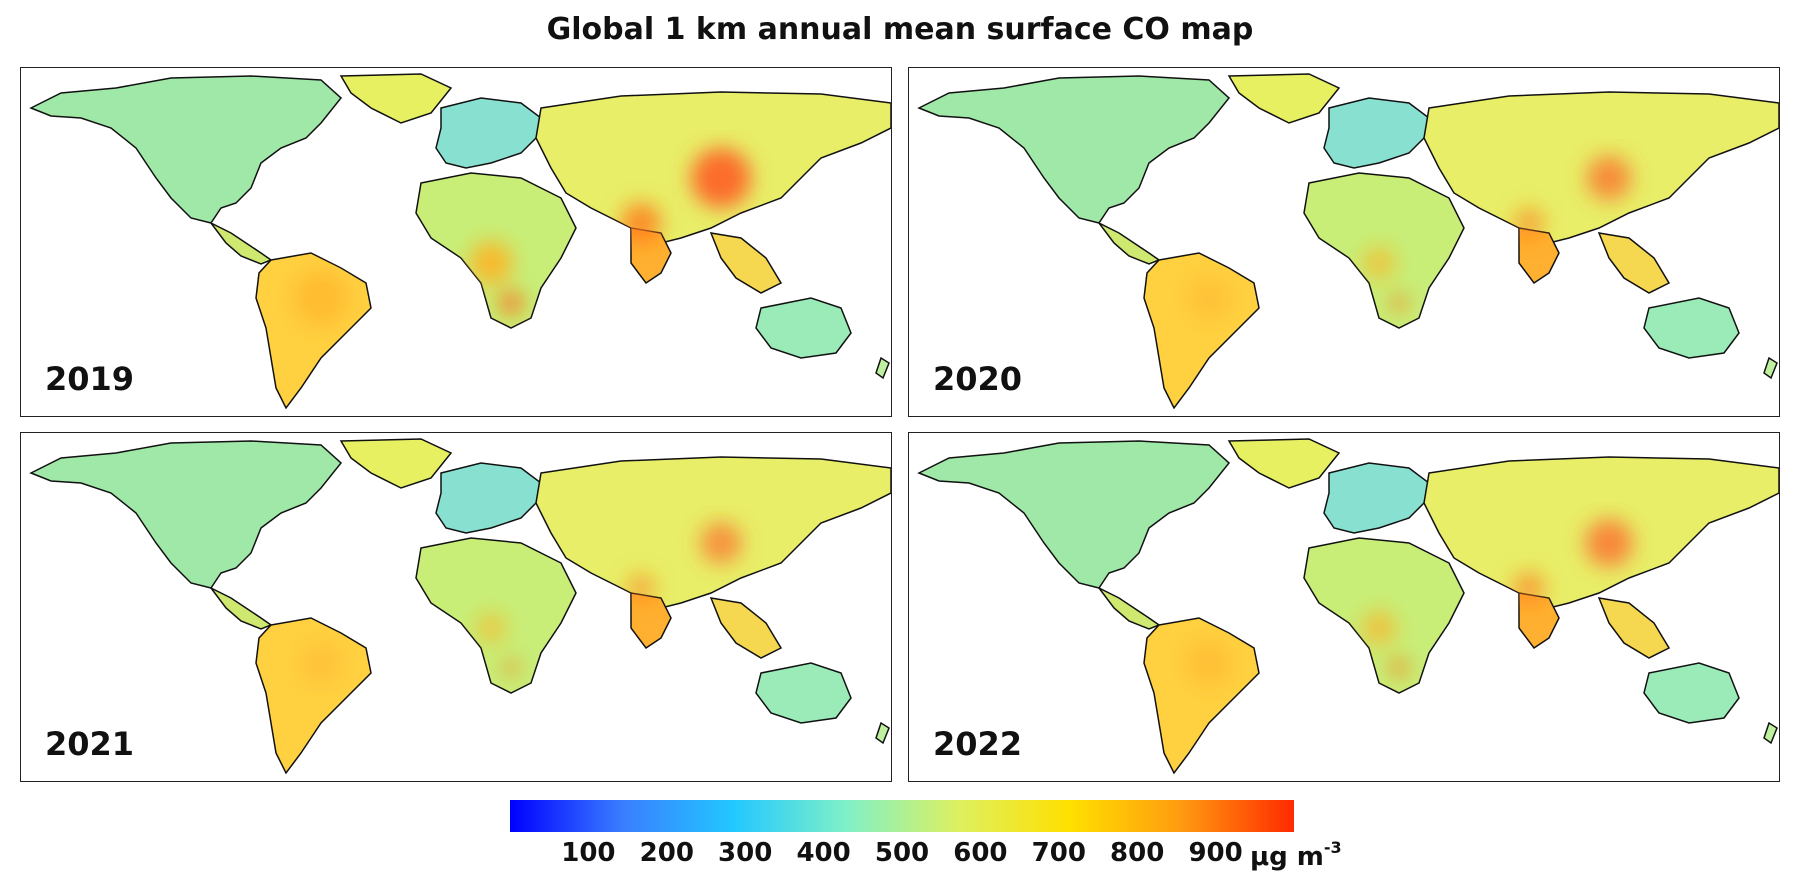 Image resolution: width=1800 pixels, height=884 pixels. Describe the element at coordinates (978, 744) in the screenshot. I see `year-label: 2022` at that location.